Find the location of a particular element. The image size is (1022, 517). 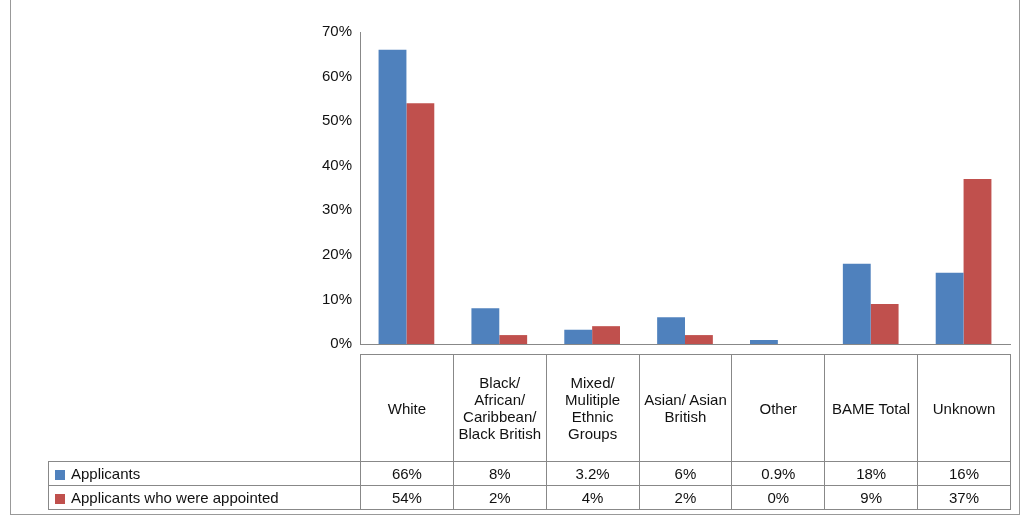

x-tick-label: Asian/ Asian British is located at coordinates (685, 408).